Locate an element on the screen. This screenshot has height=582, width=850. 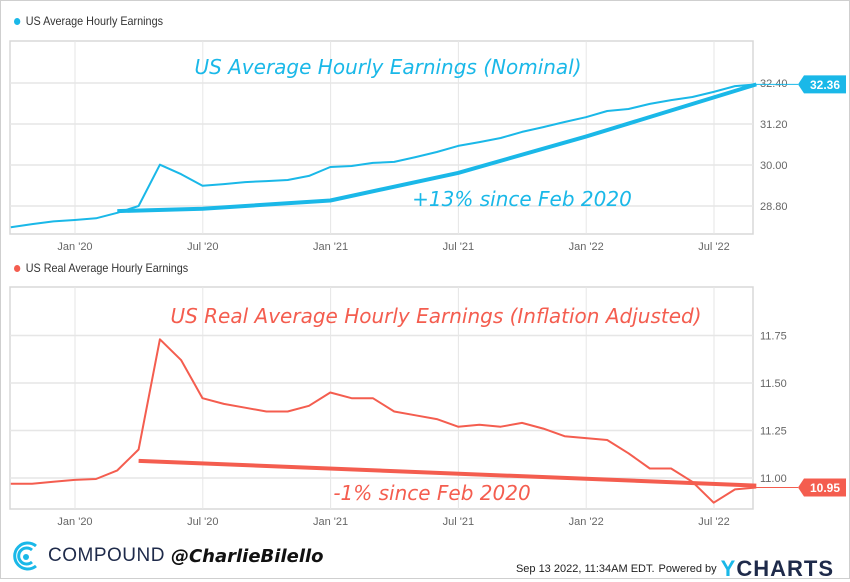
y-tick-label: 11.25 is located at coordinates (773, 432).